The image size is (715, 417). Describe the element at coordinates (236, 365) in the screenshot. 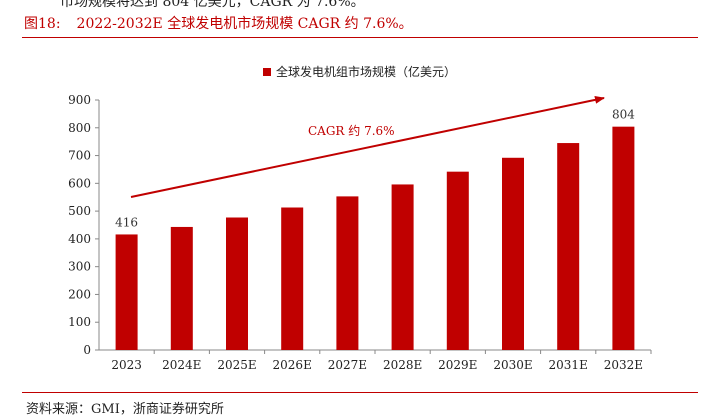

I see `x-tick-label: 2025E` at that location.